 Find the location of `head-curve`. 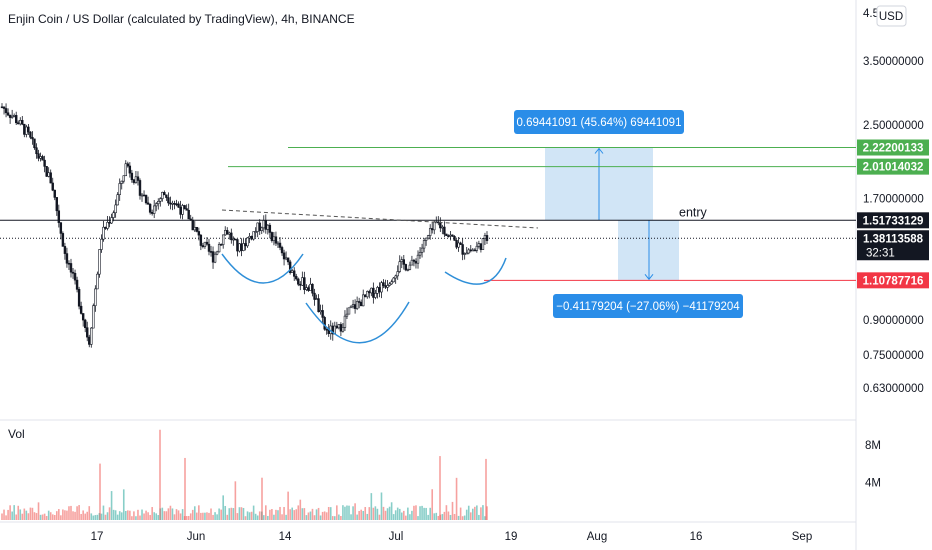

head-curve is located at coordinates (357, 322).